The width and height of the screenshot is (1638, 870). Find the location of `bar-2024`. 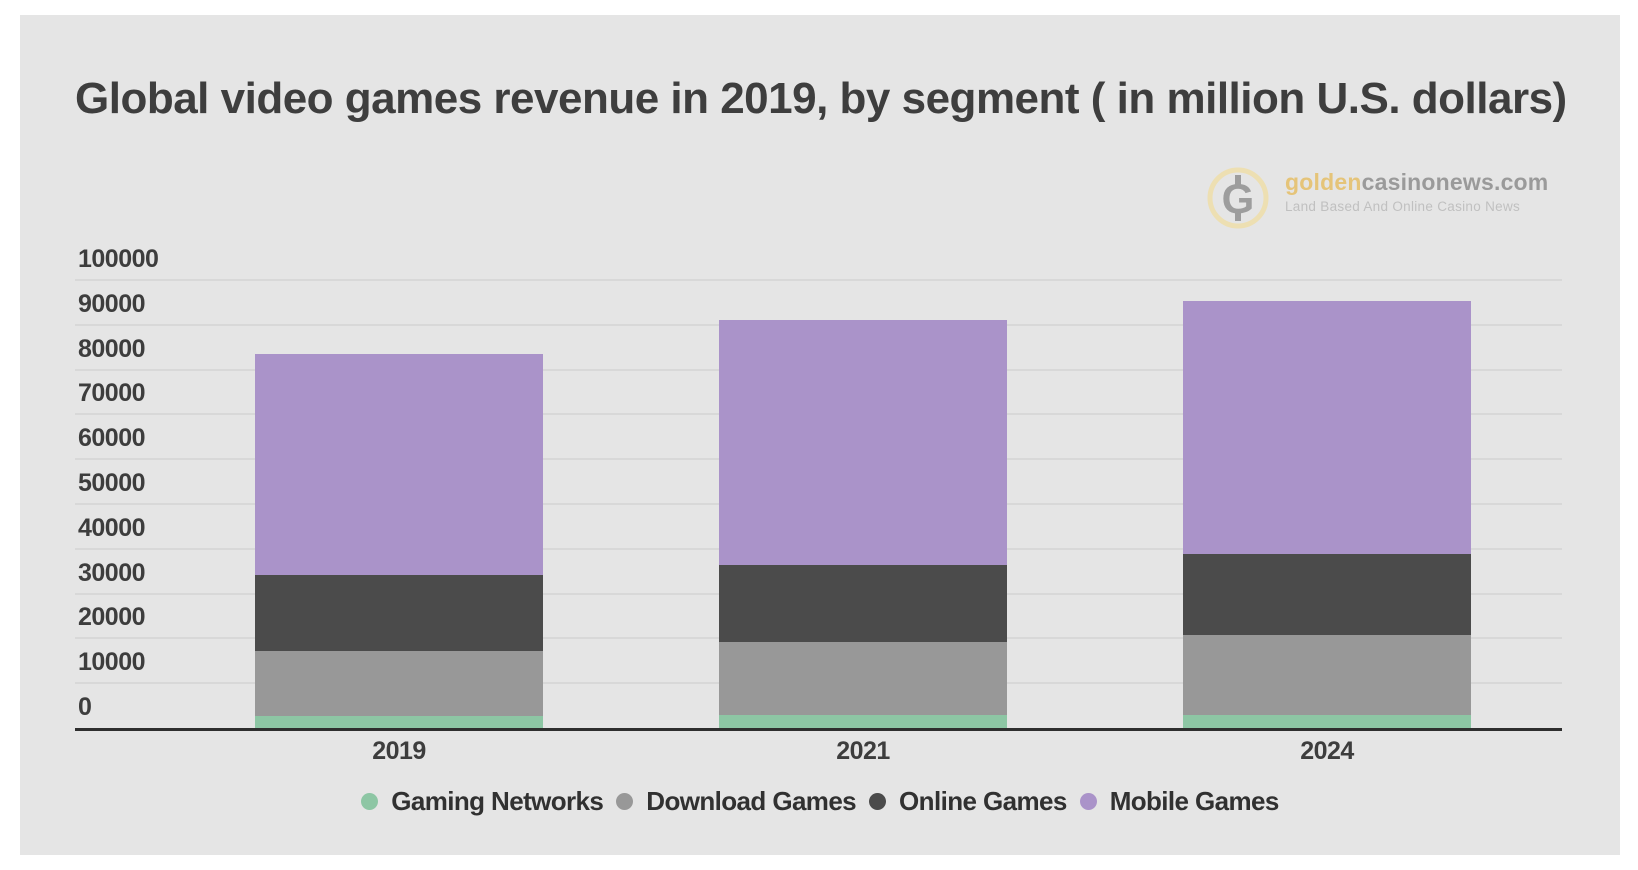

bar-2024 is located at coordinates (1327, 514).